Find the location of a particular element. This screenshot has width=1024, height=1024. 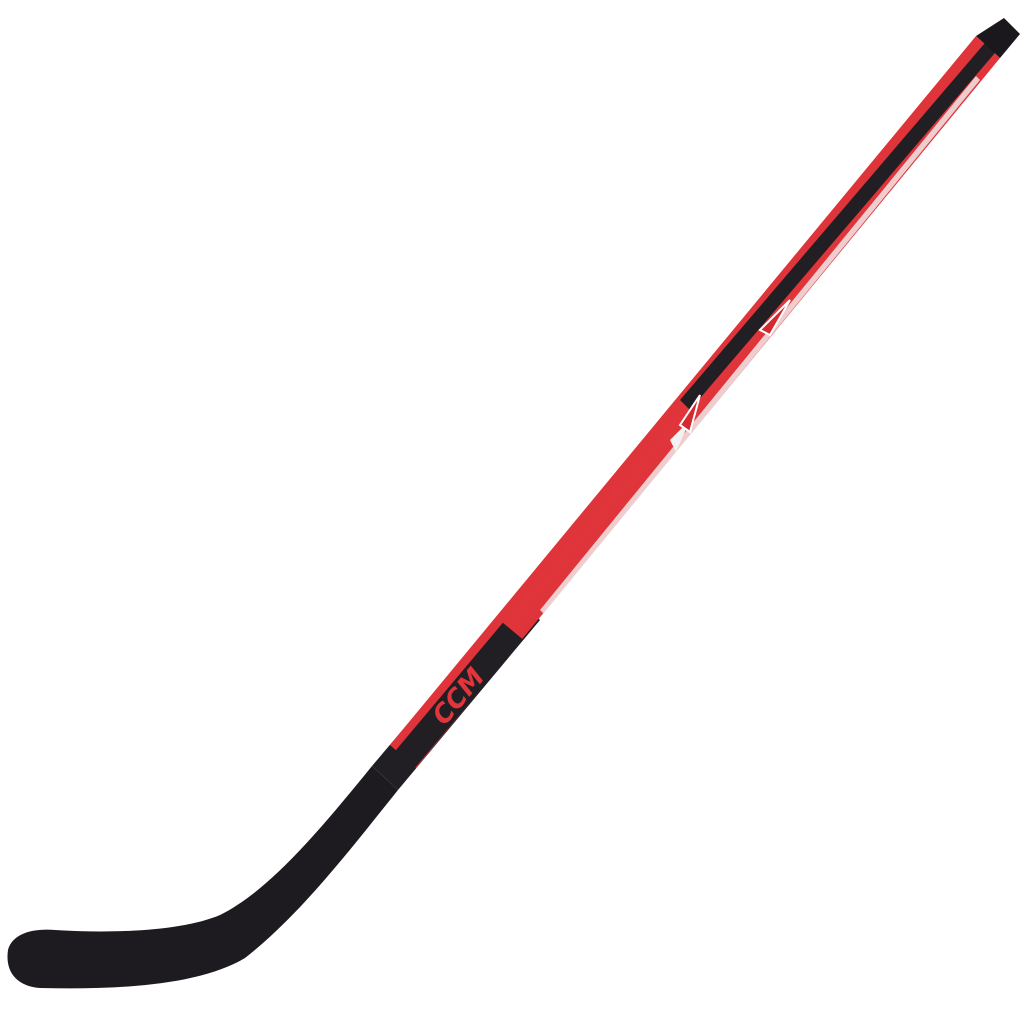

logo-band is located at coordinates (458, 696).